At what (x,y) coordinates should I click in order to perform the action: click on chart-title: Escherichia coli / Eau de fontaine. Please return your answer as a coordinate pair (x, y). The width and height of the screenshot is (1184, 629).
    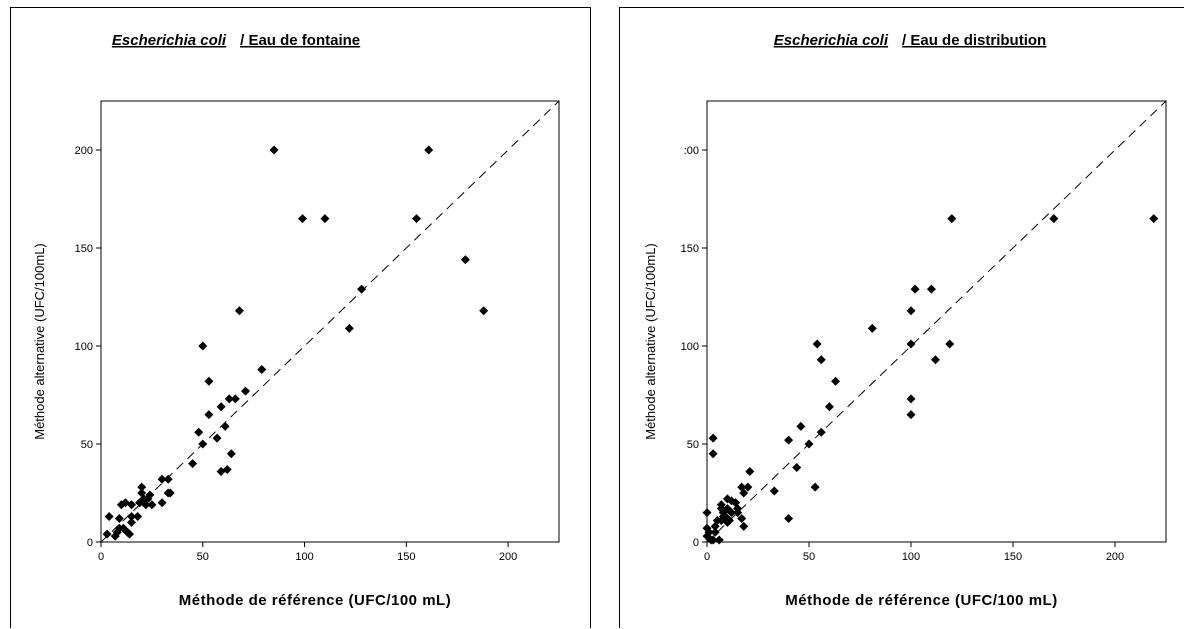
    Looking at the image, I should click on (236, 40).